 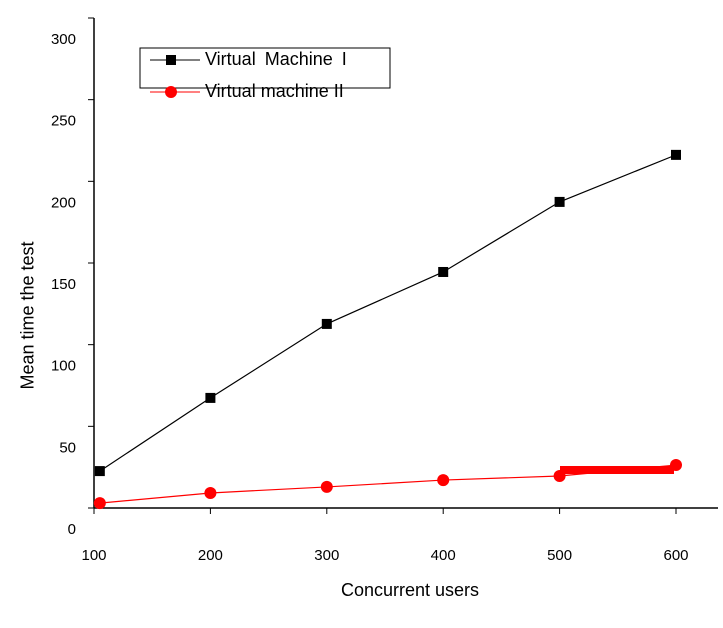 What do you see at coordinates (63, 366) in the screenshot?
I see `y-tick-label: 100` at bounding box center [63, 366].